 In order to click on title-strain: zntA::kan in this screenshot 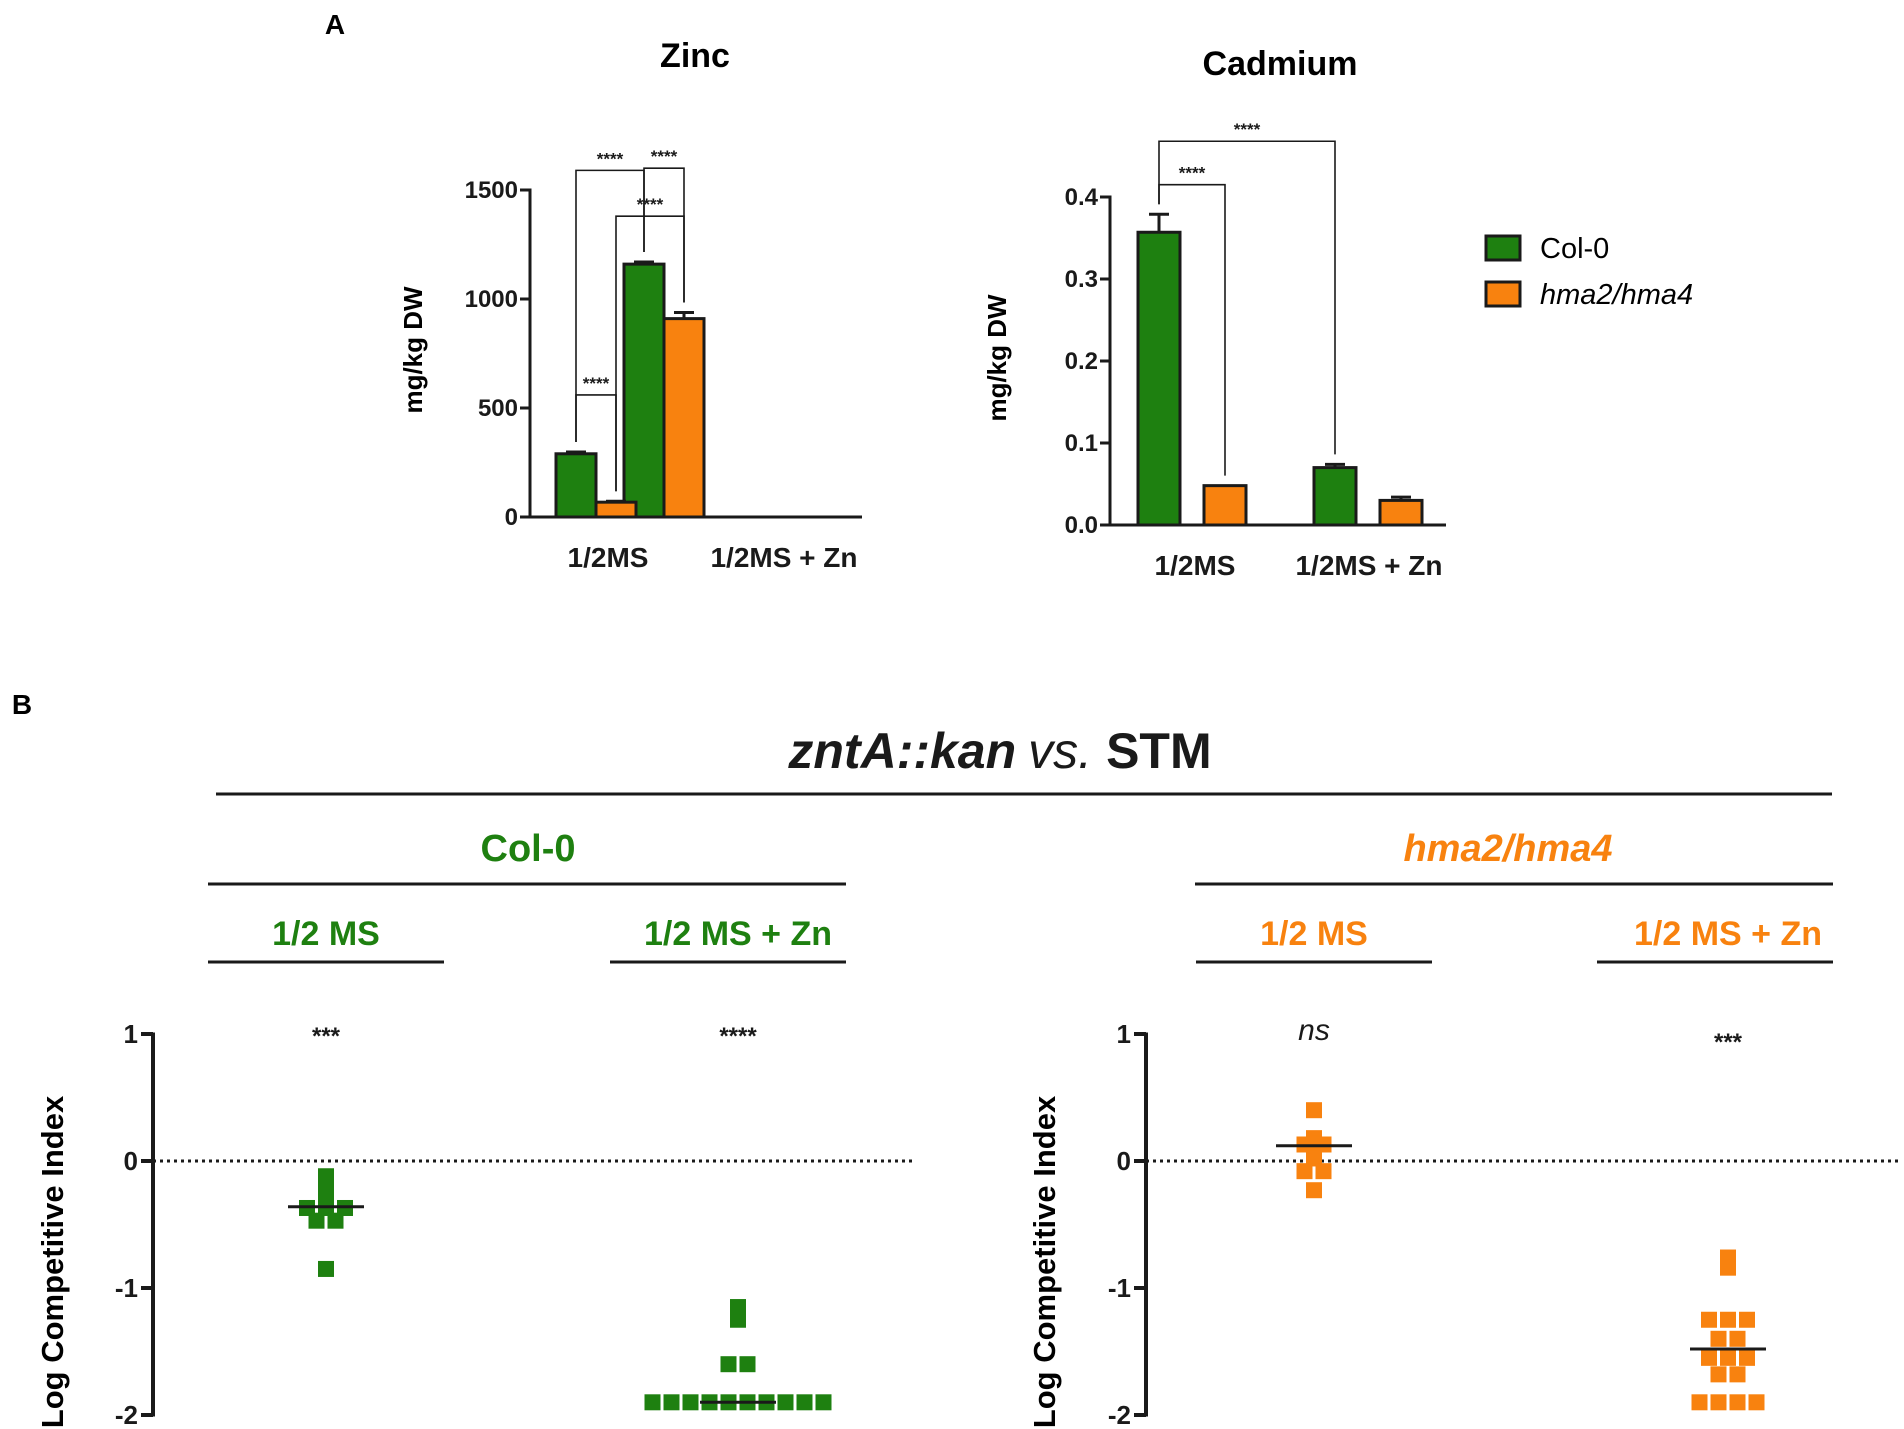, I will do `click(901, 751)`.